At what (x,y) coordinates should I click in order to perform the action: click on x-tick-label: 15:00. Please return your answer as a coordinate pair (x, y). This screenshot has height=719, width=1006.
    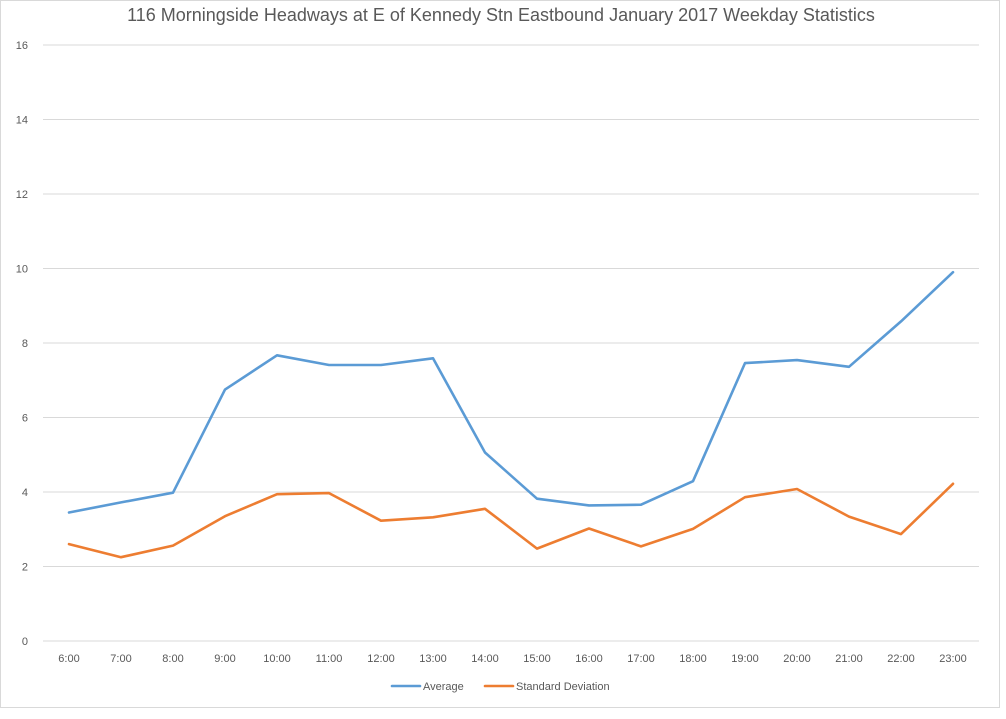
    Looking at the image, I should click on (537, 659).